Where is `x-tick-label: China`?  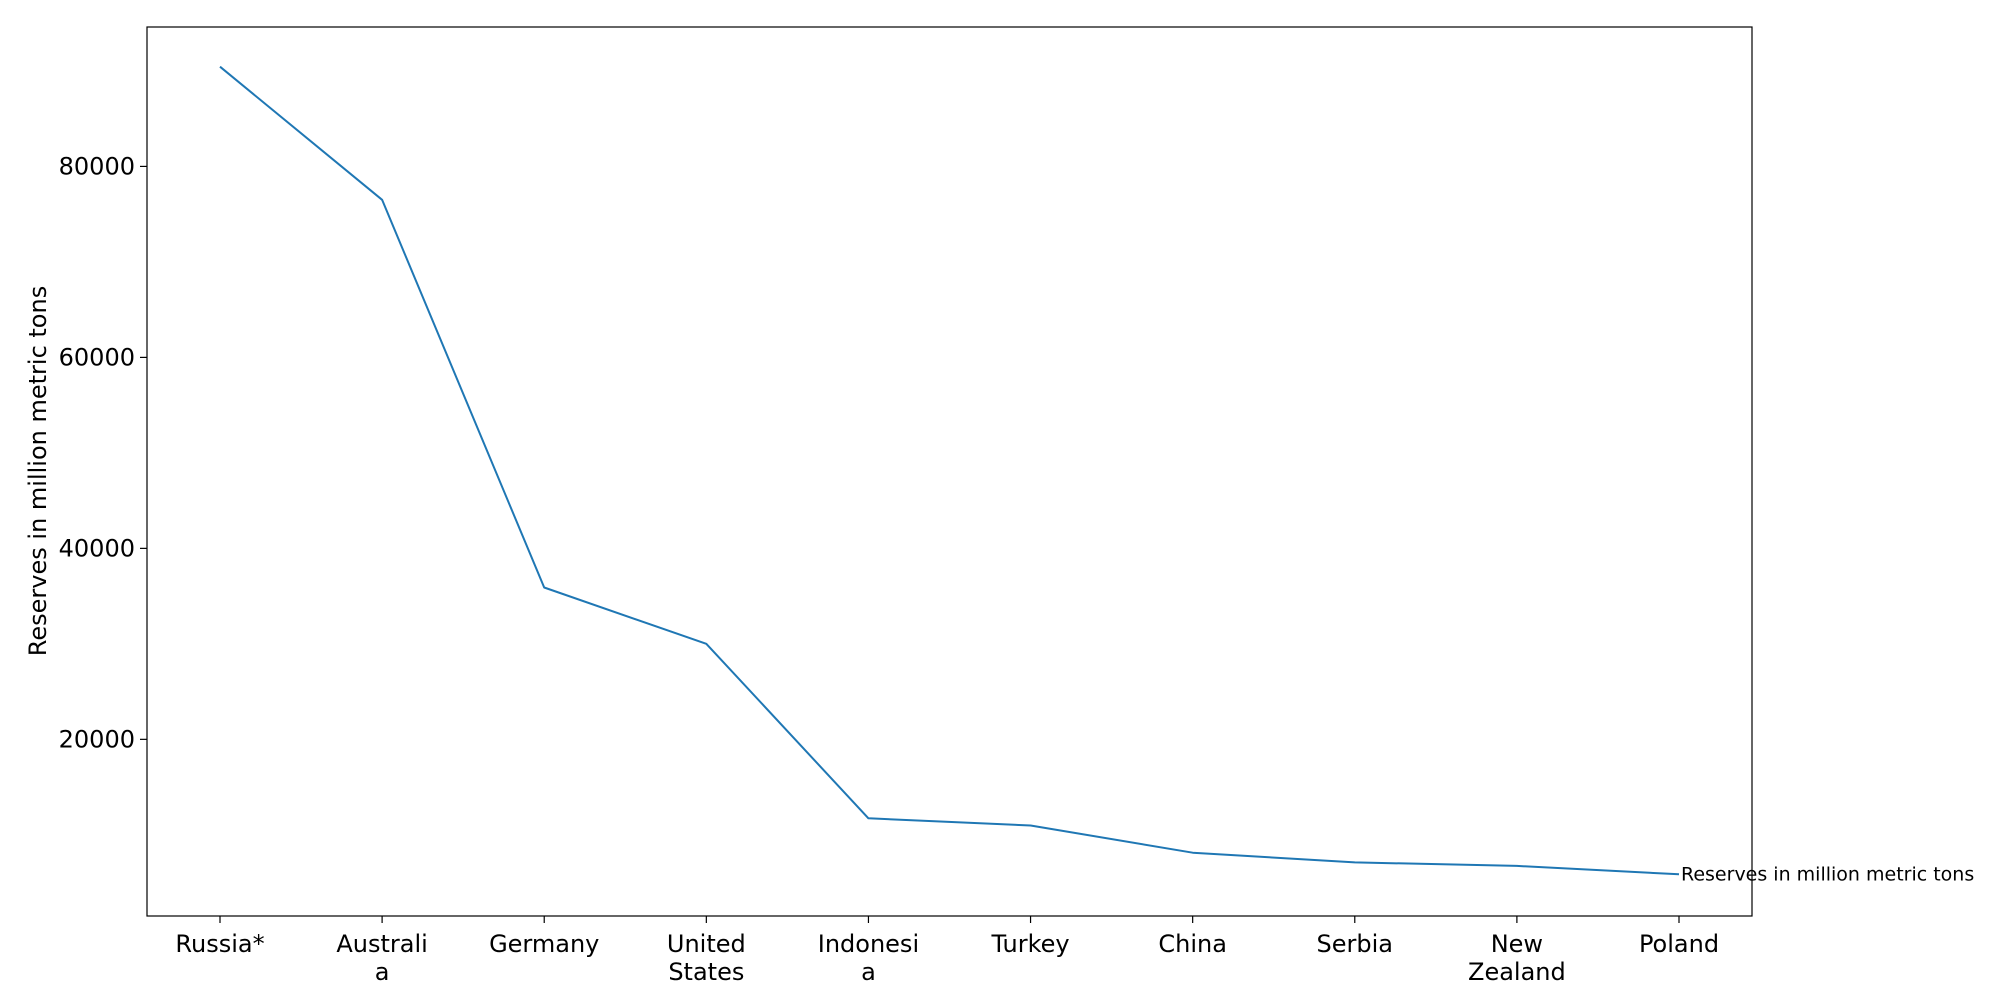
x-tick-label: China is located at coordinates (1192, 944).